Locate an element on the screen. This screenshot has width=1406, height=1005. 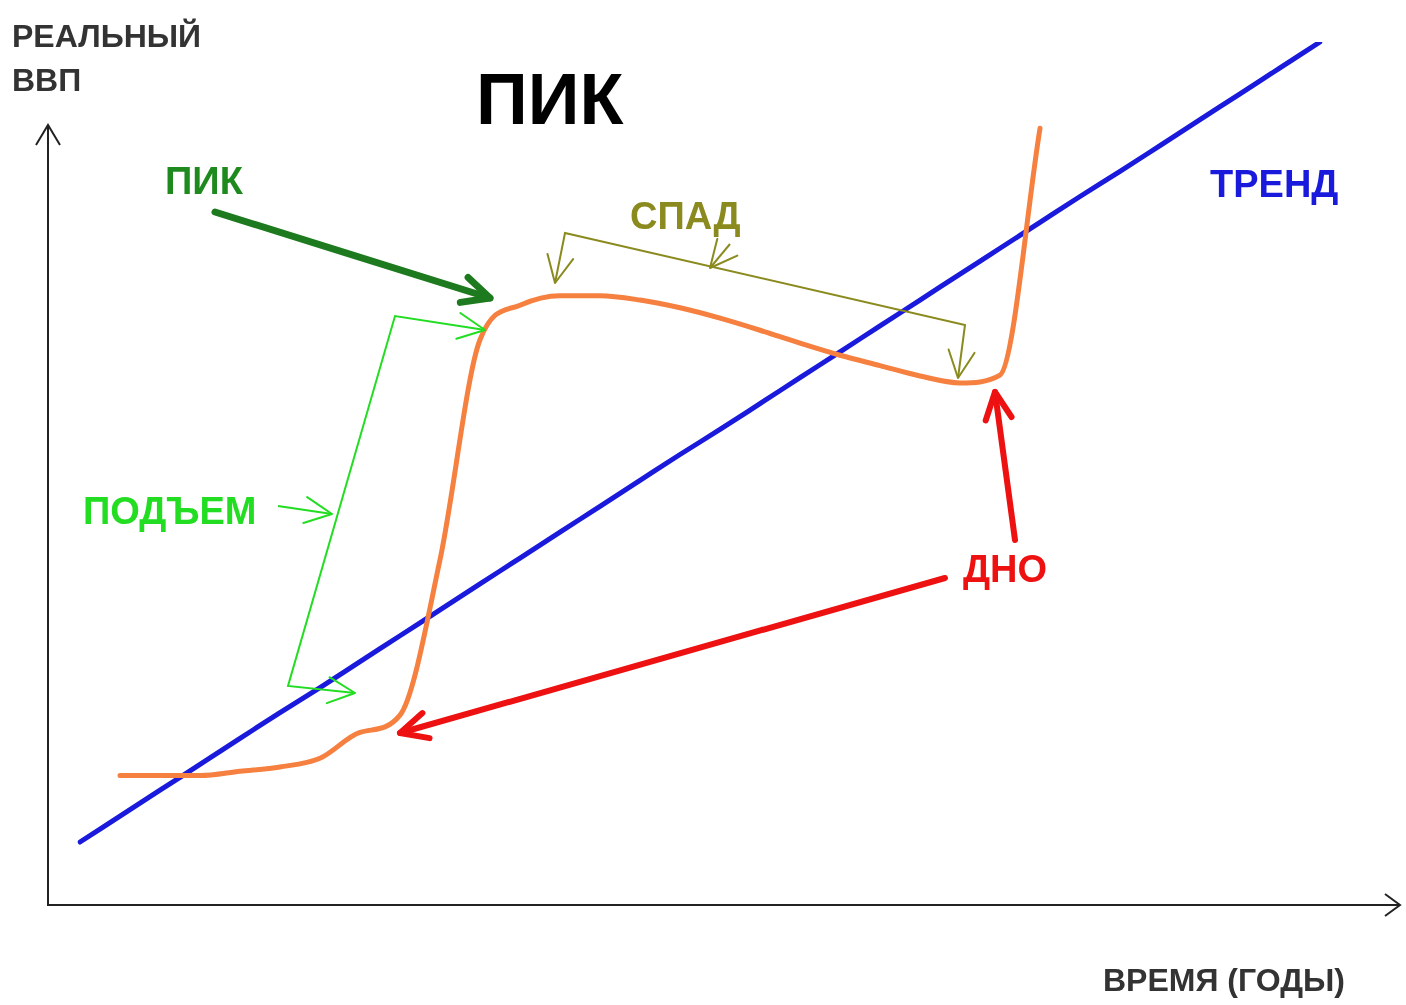
annotation: ДНО is located at coordinates (1005, 569).